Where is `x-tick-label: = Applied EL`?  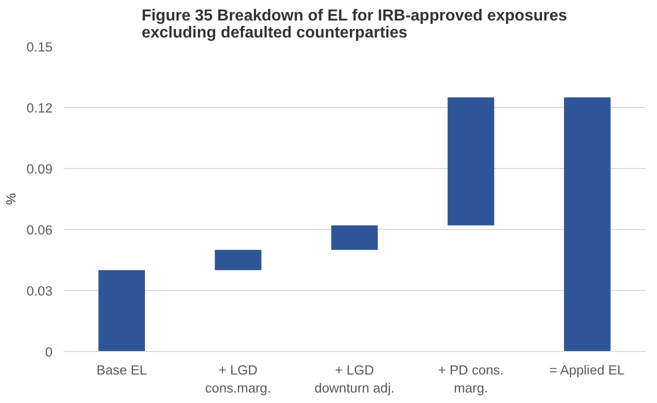 x-tick-label: = Applied EL is located at coordinates (587, 370).